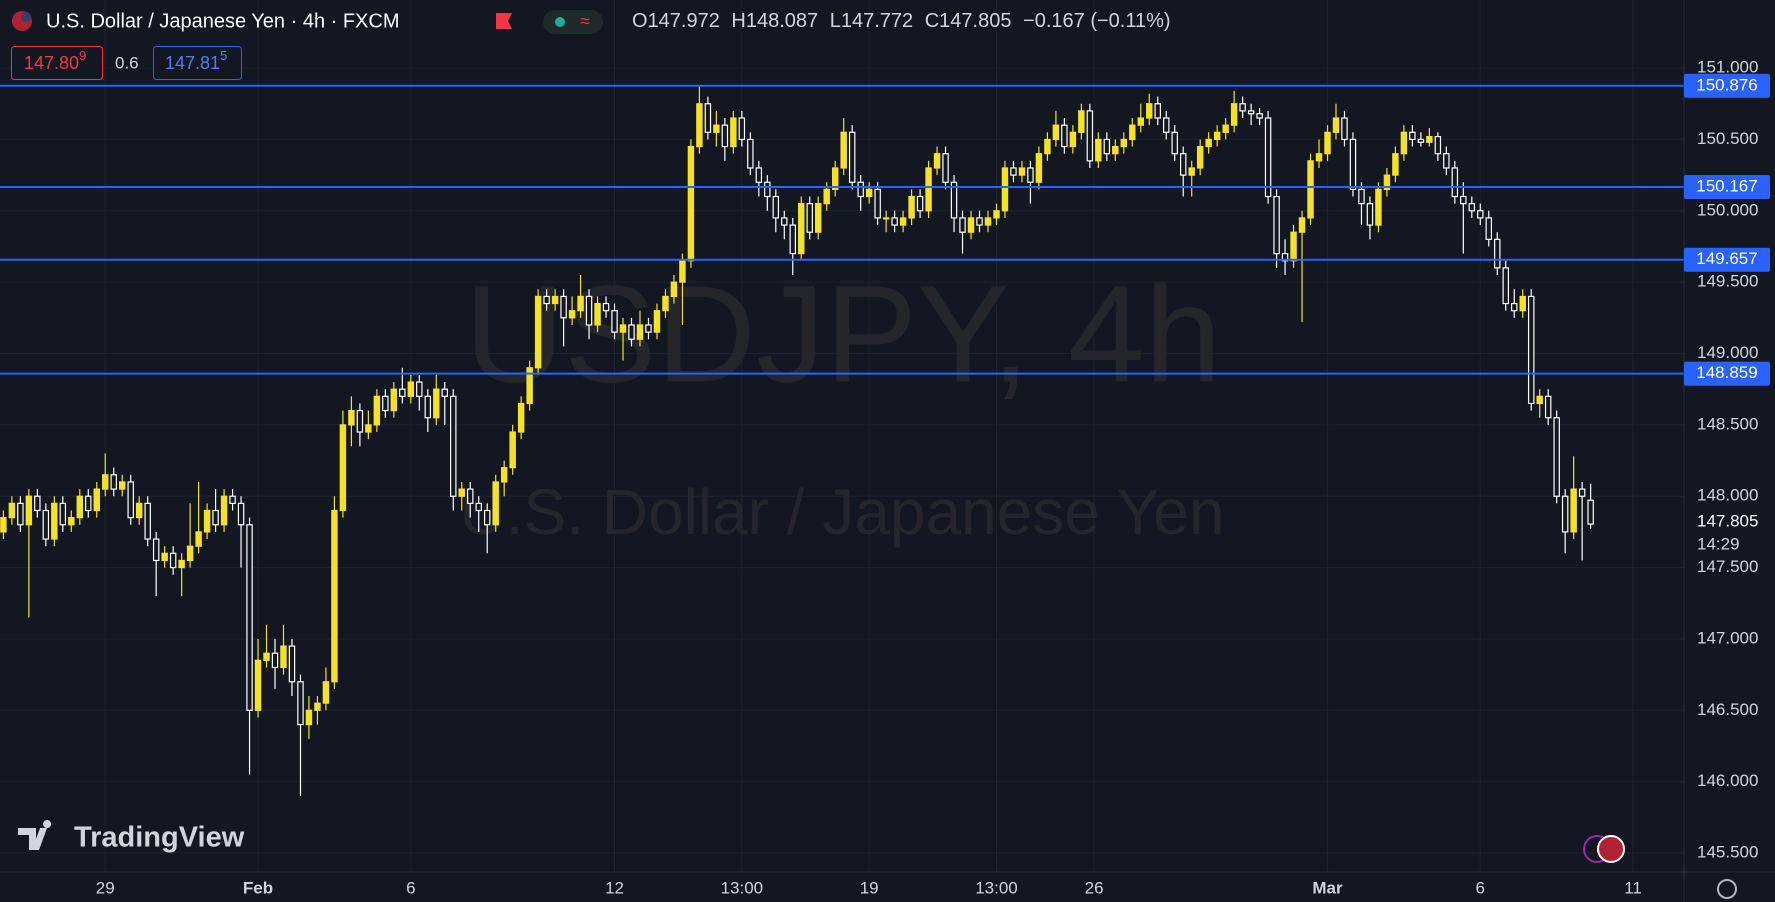  What do you see at coordinates (1727, 889) in the screenshot?
I see `settings-icon` at bounding box center [1727, 889].